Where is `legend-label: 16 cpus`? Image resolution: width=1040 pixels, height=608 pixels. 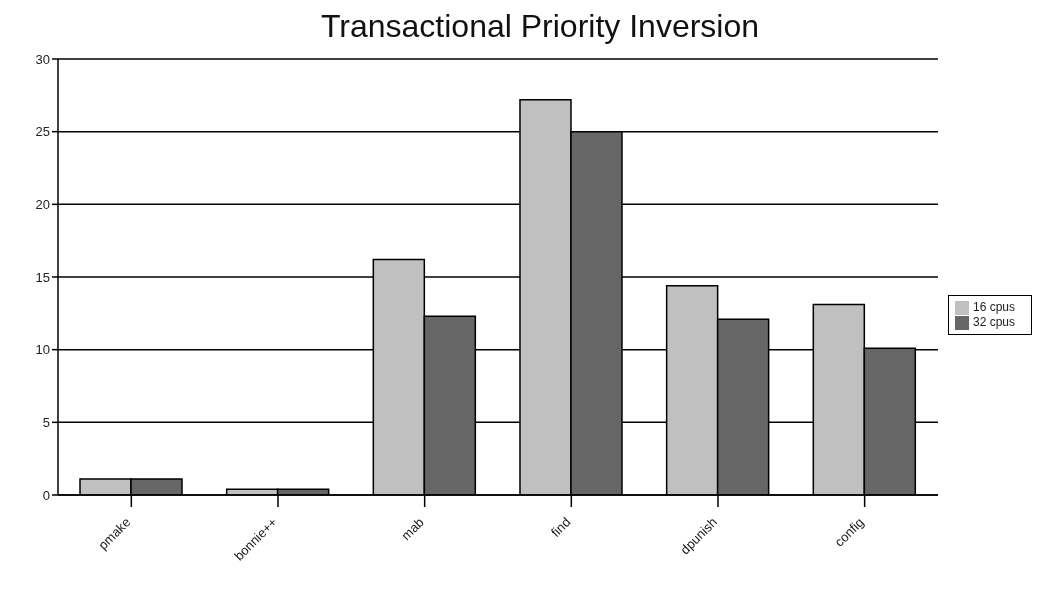 legend-label: 16 cpus is located at coordinates (993, 307).